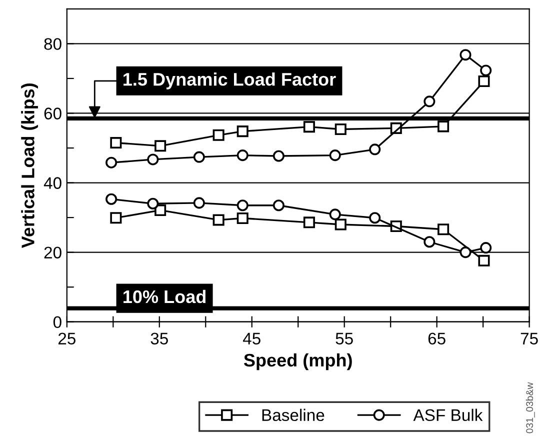  I want to click on y-tick-label: 0, so click(57, 322).